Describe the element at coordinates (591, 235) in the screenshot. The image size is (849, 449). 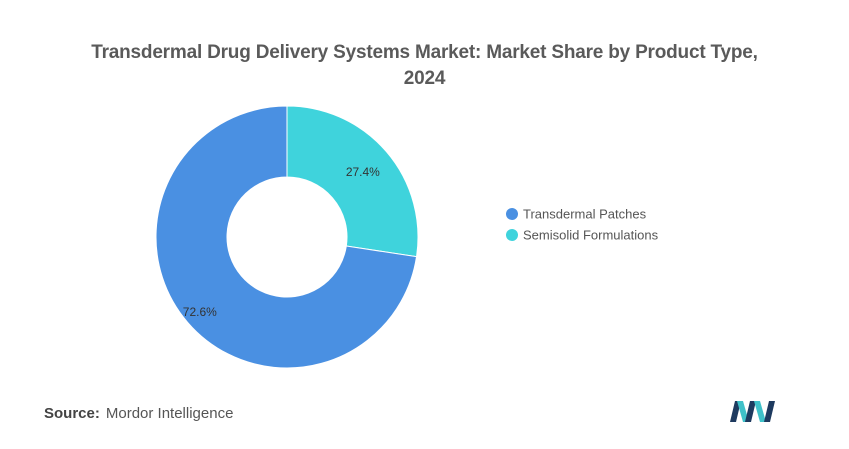
I see `legend-label: Semisolid Formulations` at that location.